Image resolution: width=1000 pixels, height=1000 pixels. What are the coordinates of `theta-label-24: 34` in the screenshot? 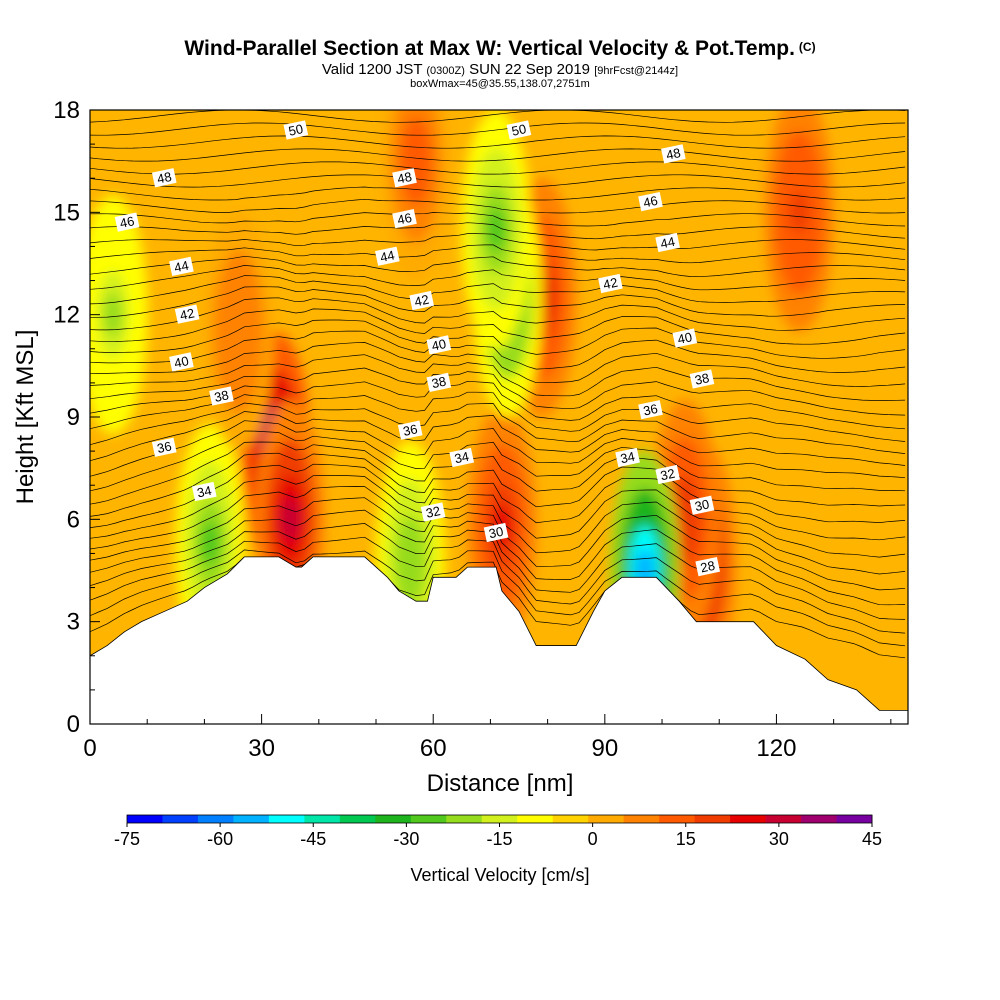 It's located at (462, 457).